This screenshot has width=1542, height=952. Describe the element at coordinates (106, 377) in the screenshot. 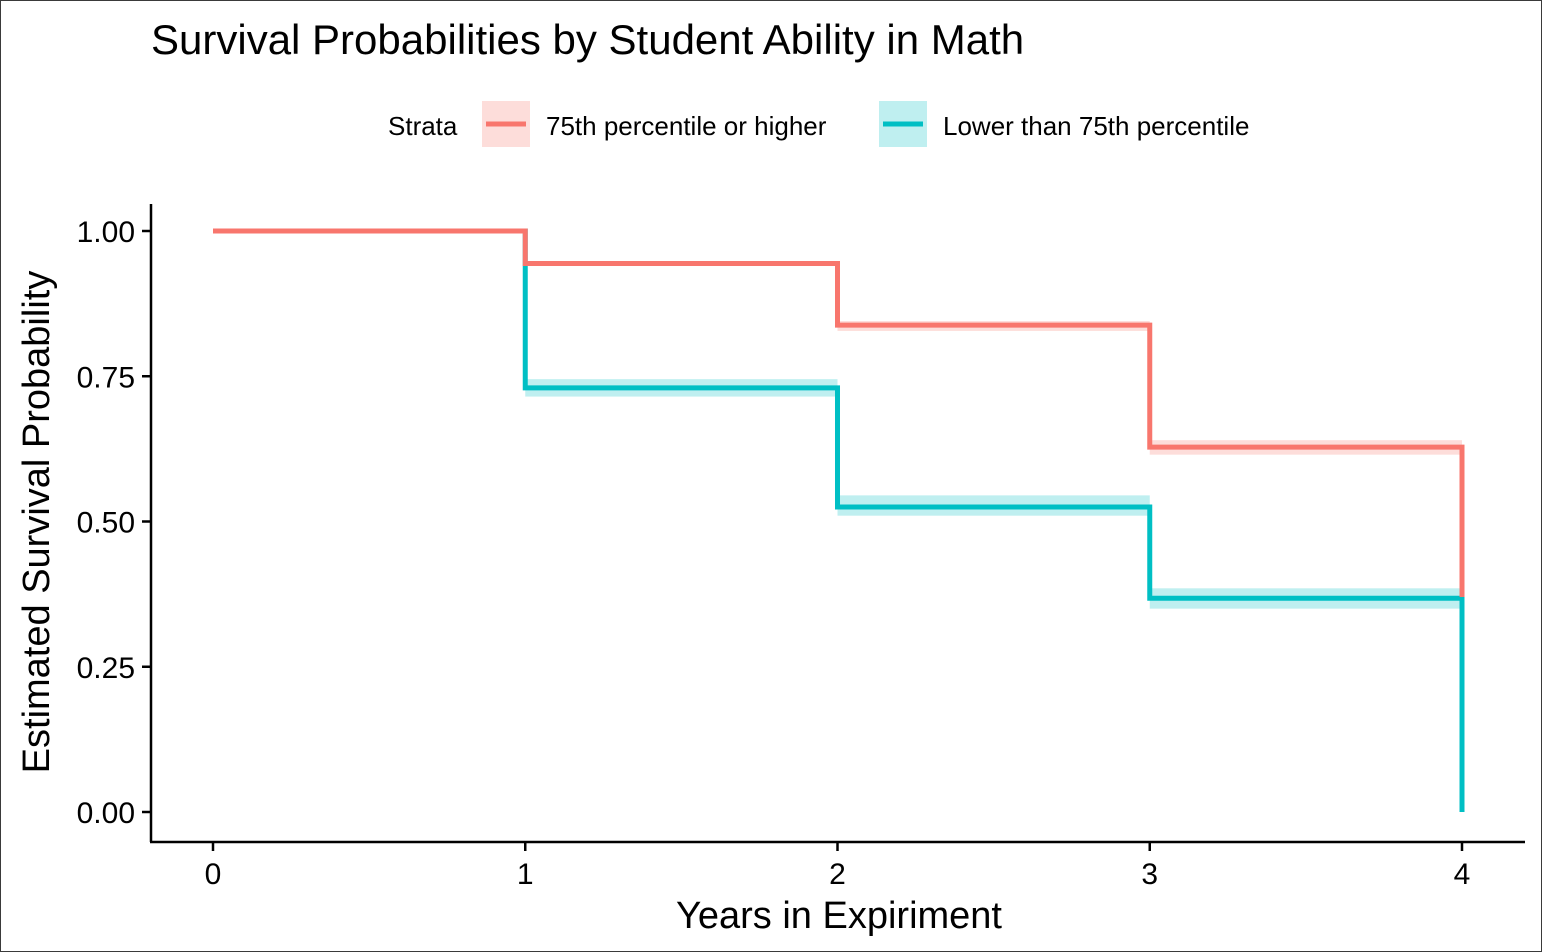

I see `y-tick-label: 0.75` at that location.